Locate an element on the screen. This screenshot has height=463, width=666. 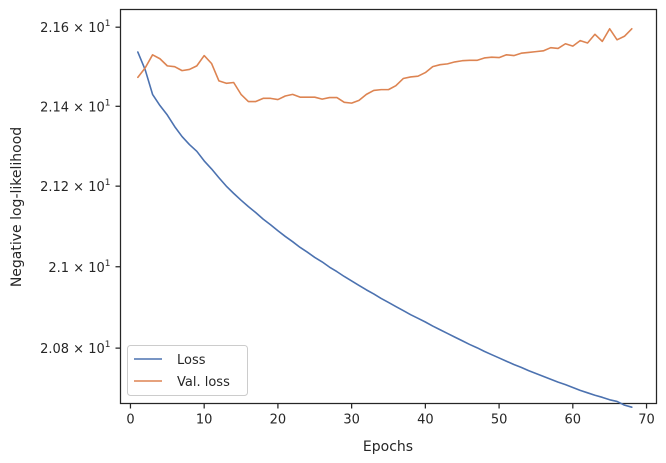
y-tick-label: 2.12 × 10¹ is located at coordinates (75, 186).